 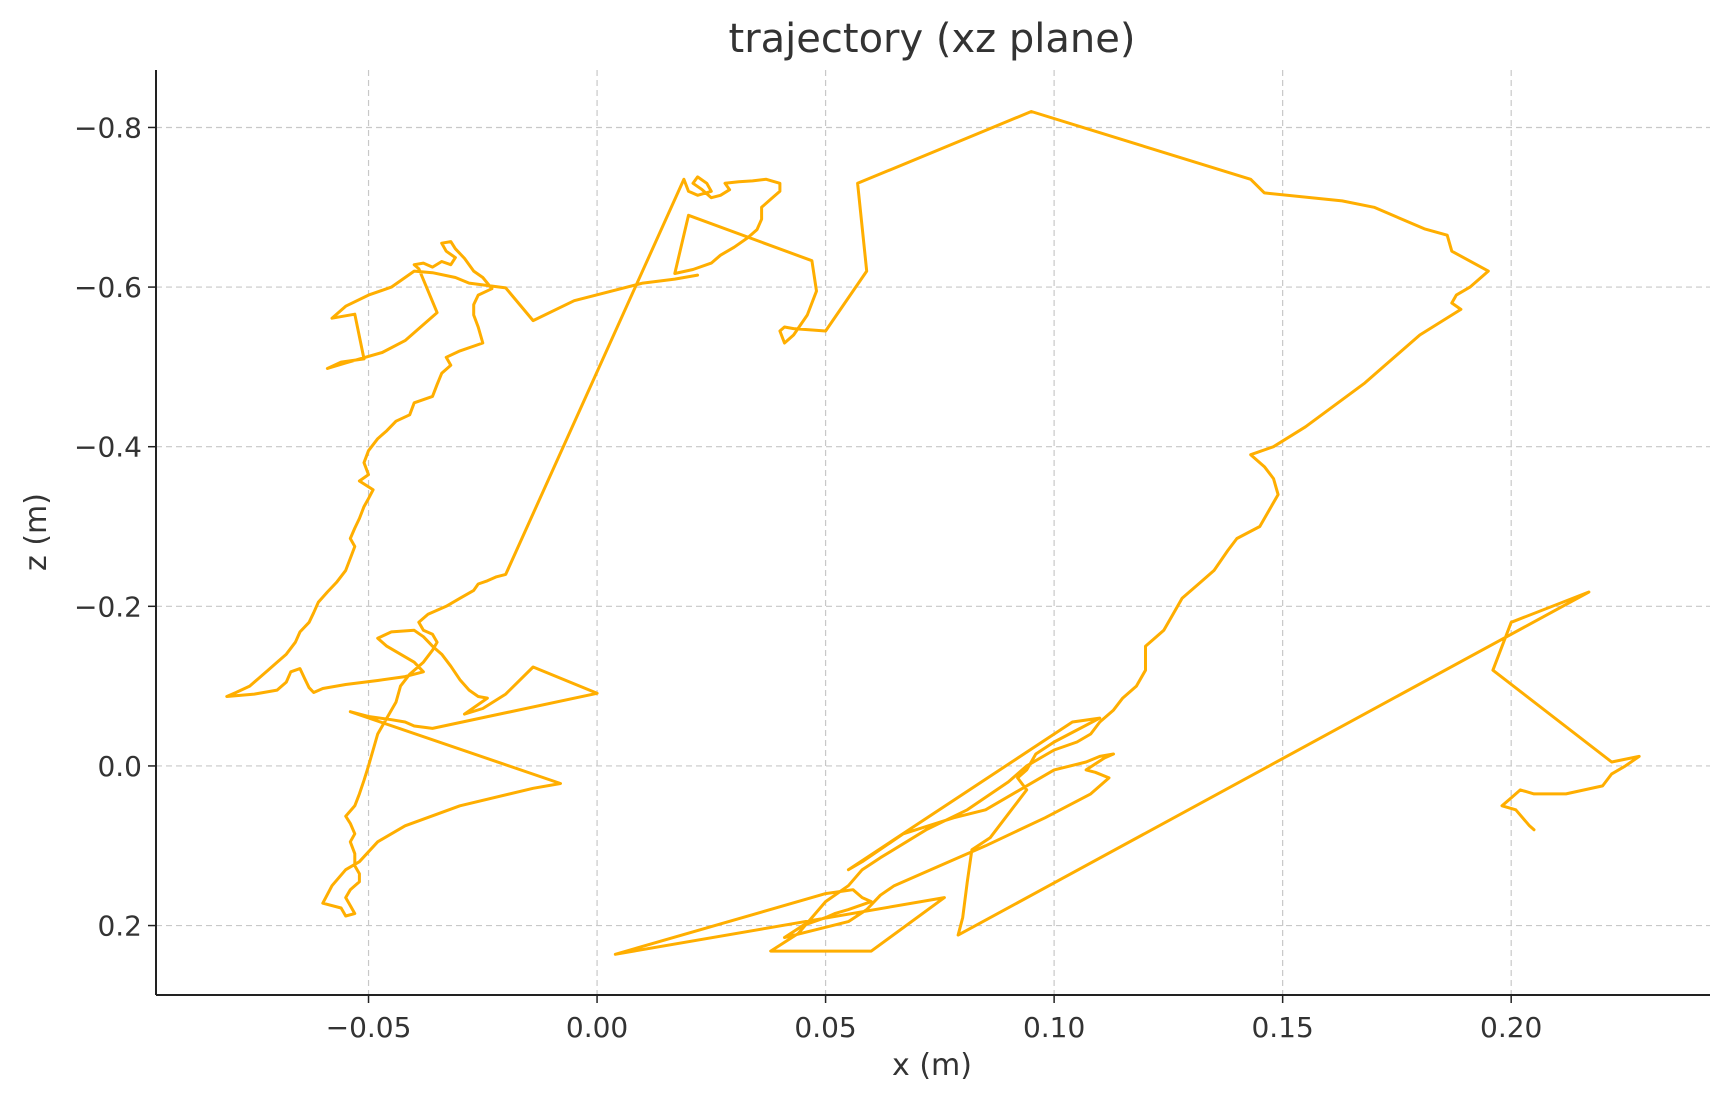 What do you see at coordinates (108, 287) in the screenshot?
I see `y-tick-label: −0.6` at bounding box center [108, 287].